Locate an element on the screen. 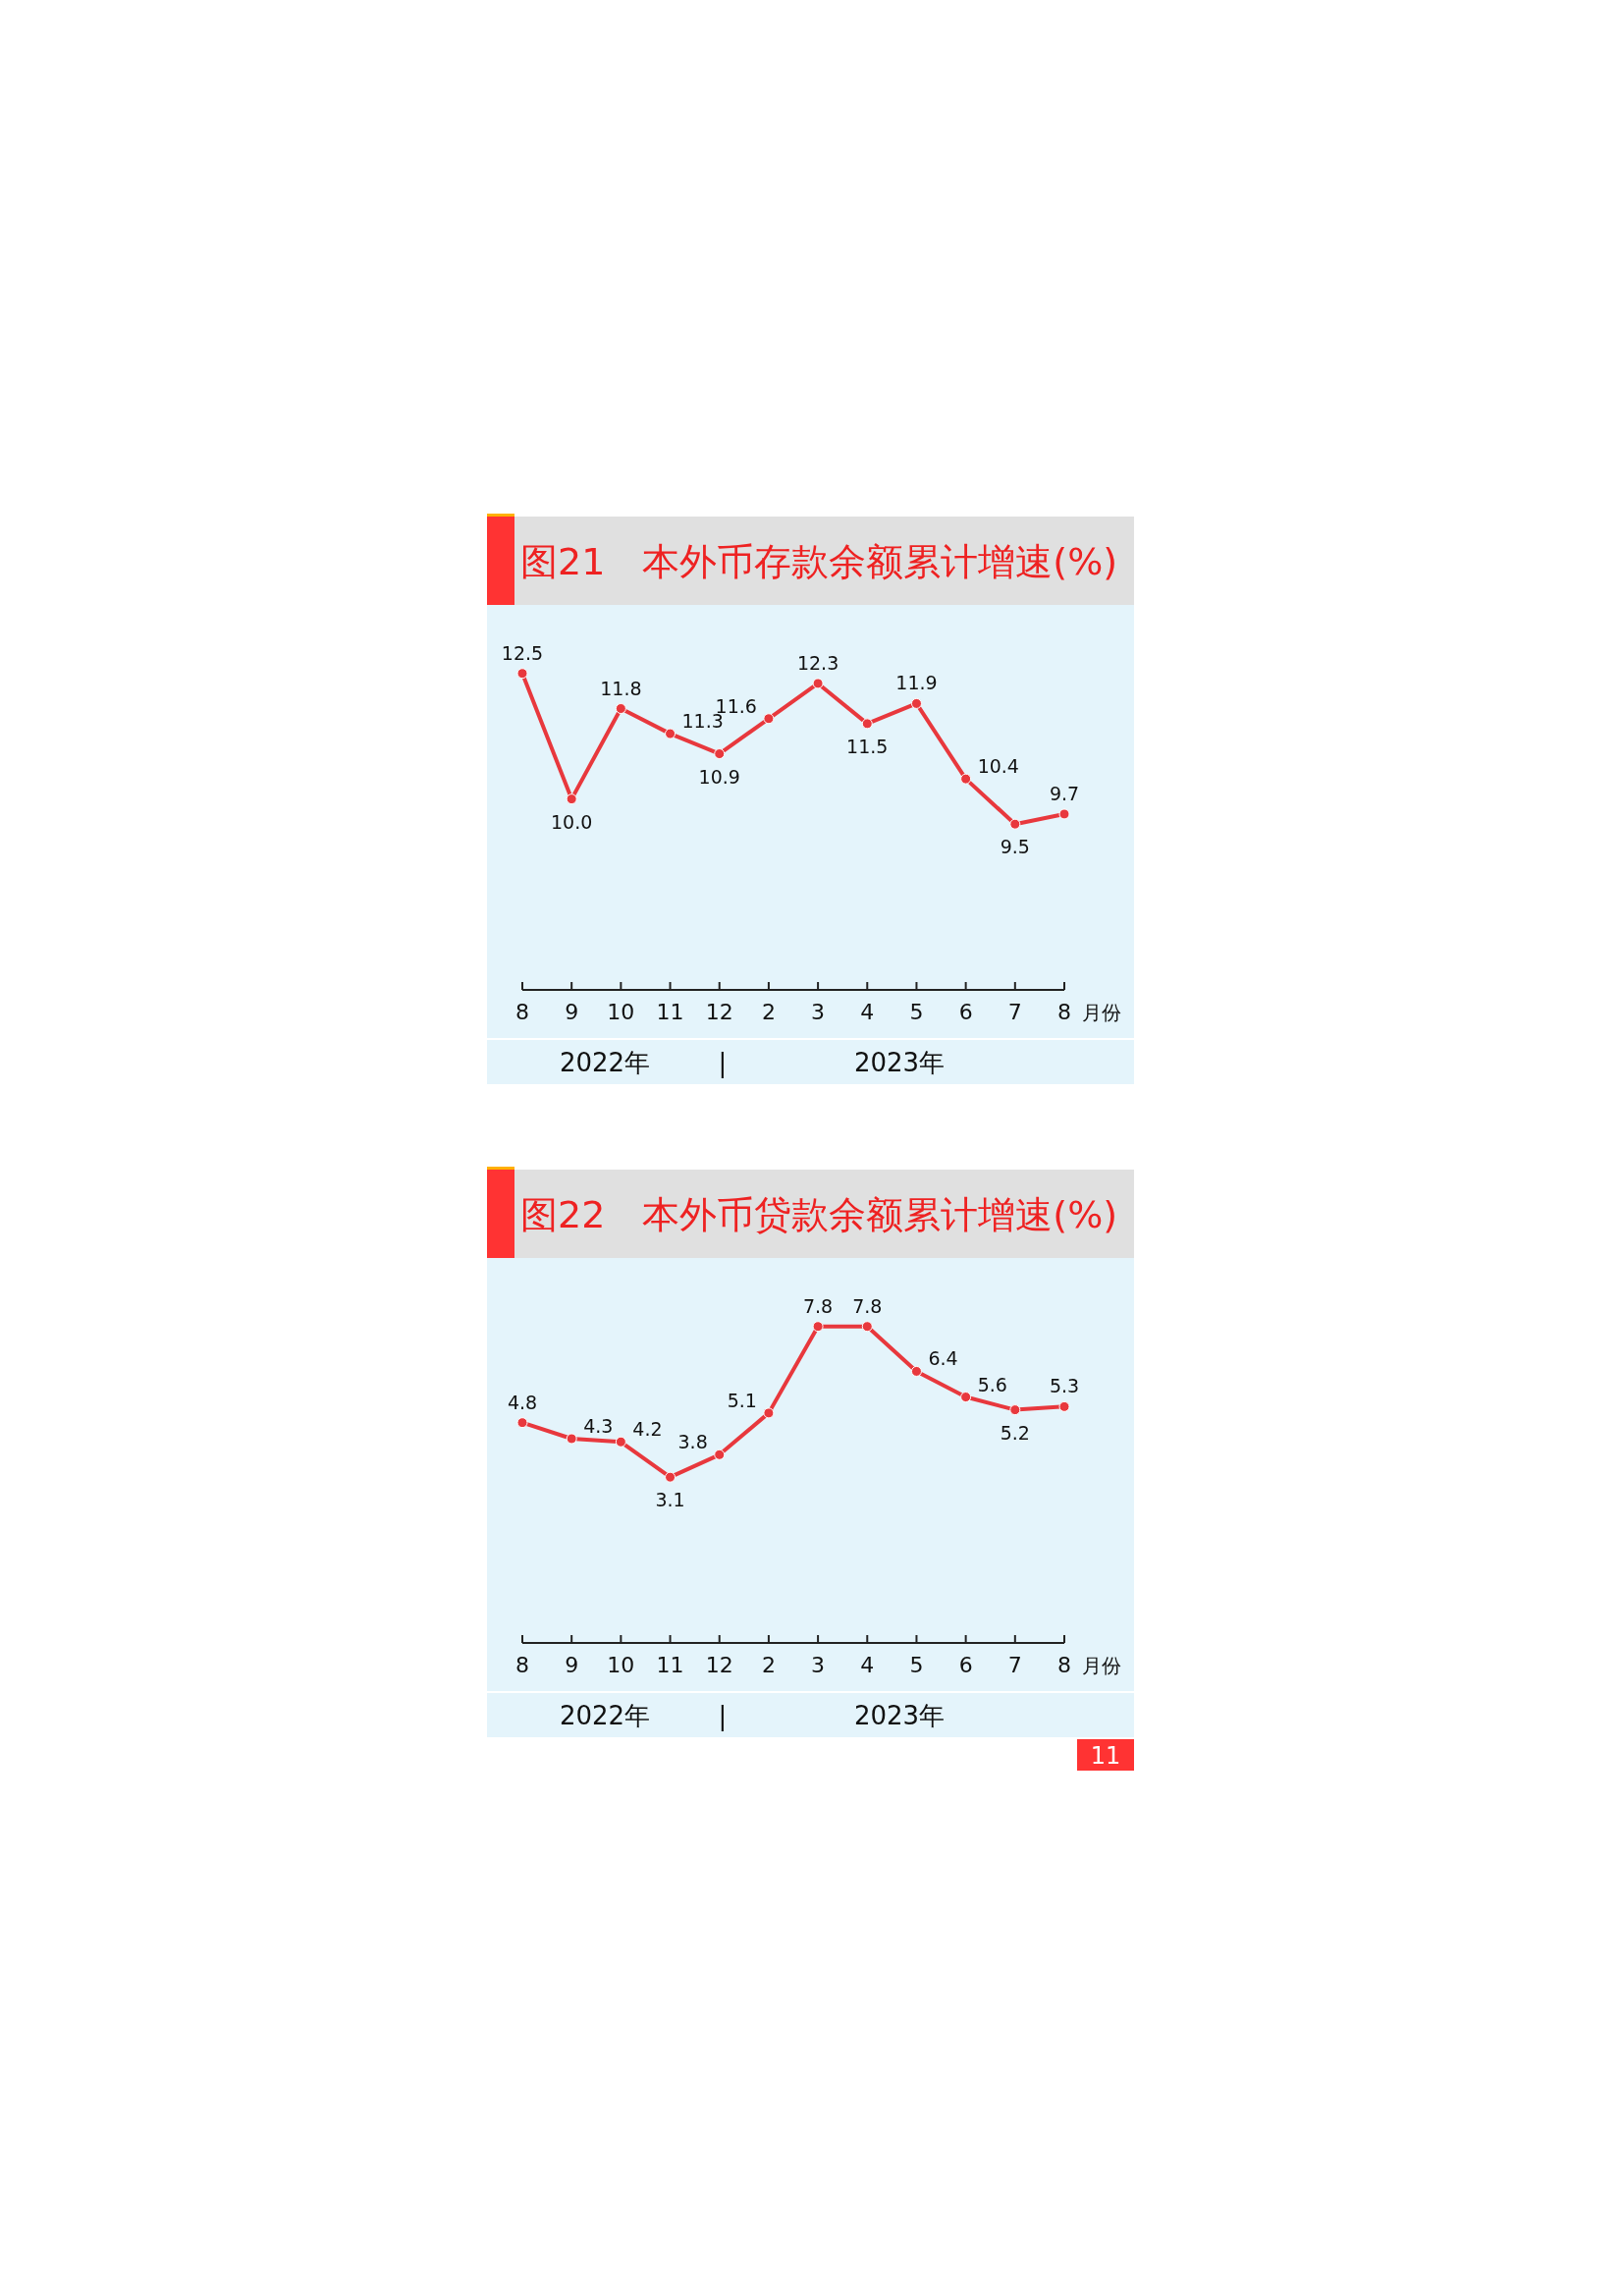  data-label: 5.1 is located at coordinates (742, 1400).